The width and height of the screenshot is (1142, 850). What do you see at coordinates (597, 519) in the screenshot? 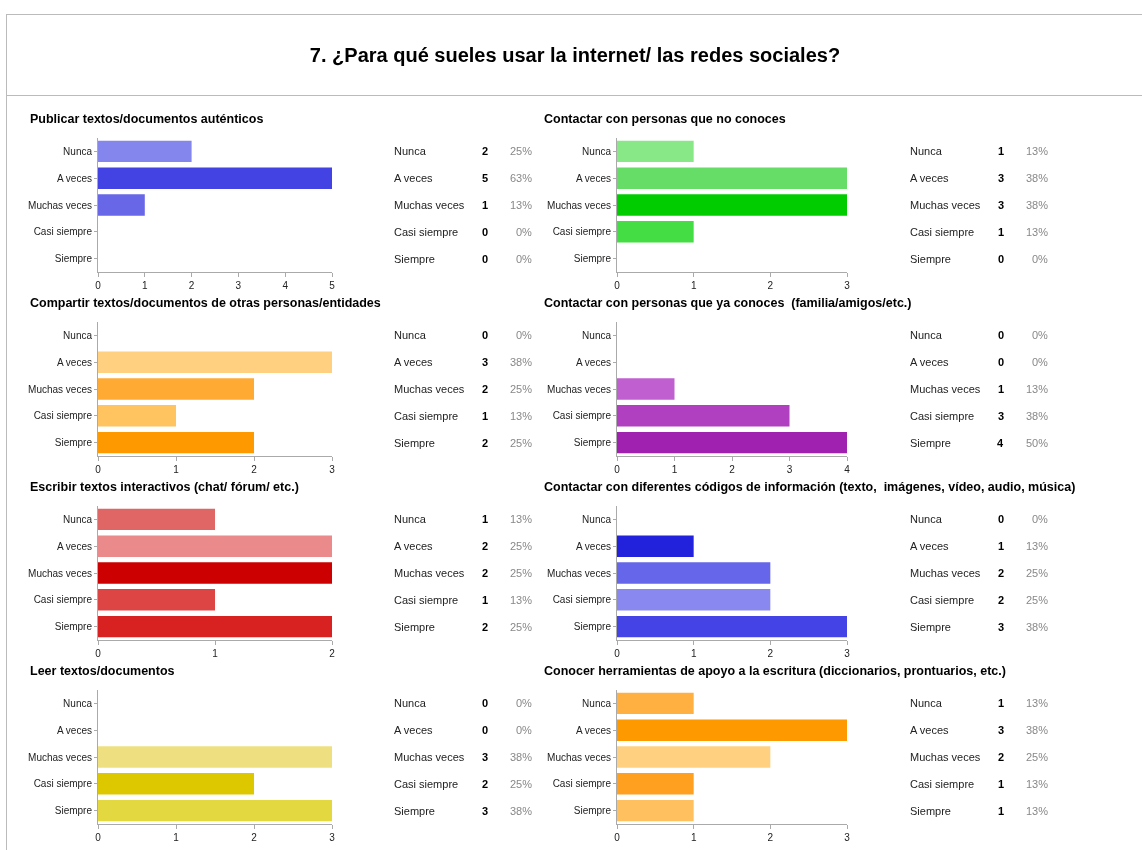
I see `y-tick-label: Nunca` at bounding box center [597, 519].